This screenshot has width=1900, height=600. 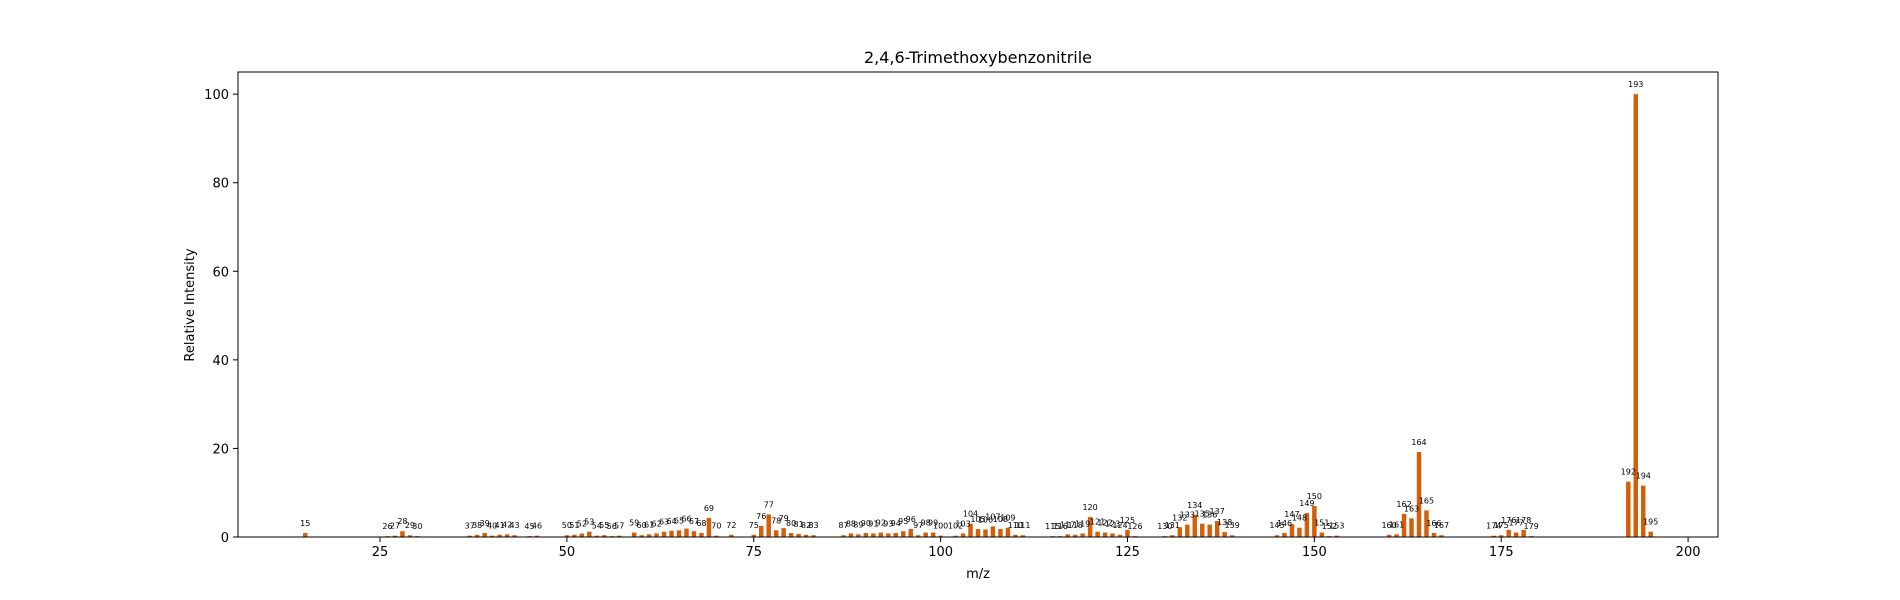 What do you see at coordinates (529, 526) in the screenshot?
I see `peak-label-45: 45` at bounding box center [529, 526].